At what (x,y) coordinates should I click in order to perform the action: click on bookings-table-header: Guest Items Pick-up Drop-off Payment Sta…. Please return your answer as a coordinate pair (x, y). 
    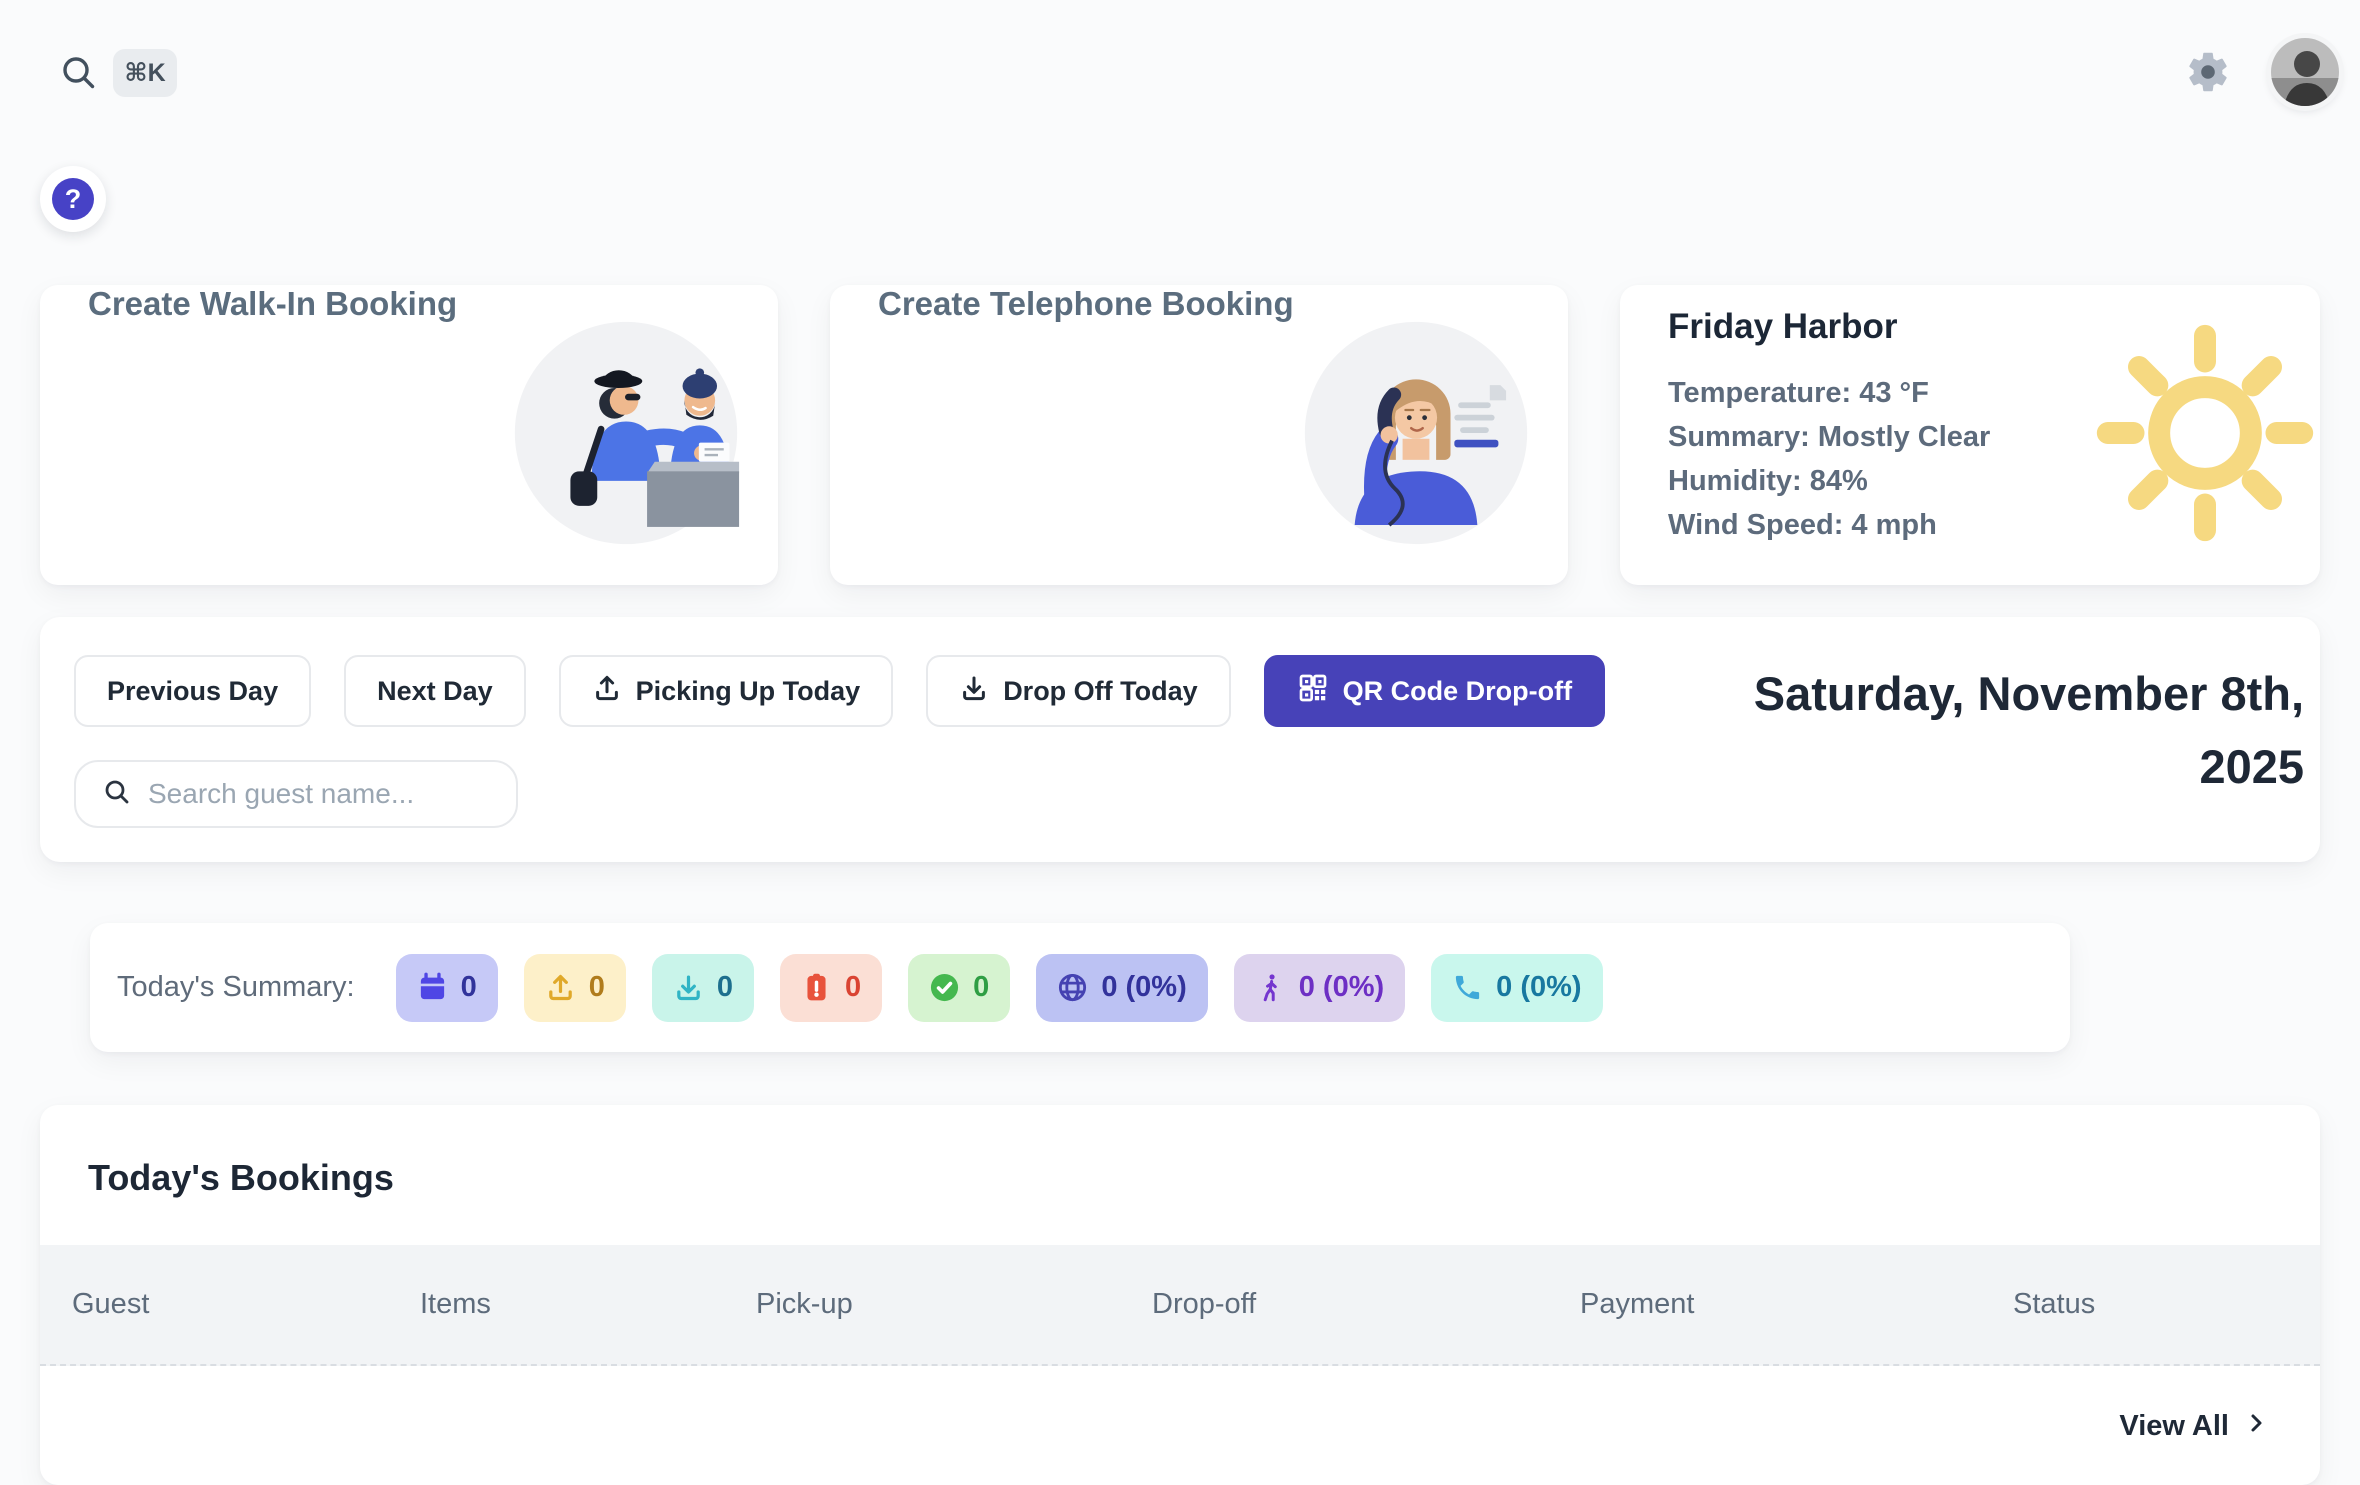
    Looking at the image, I should click on (1180, 1305).